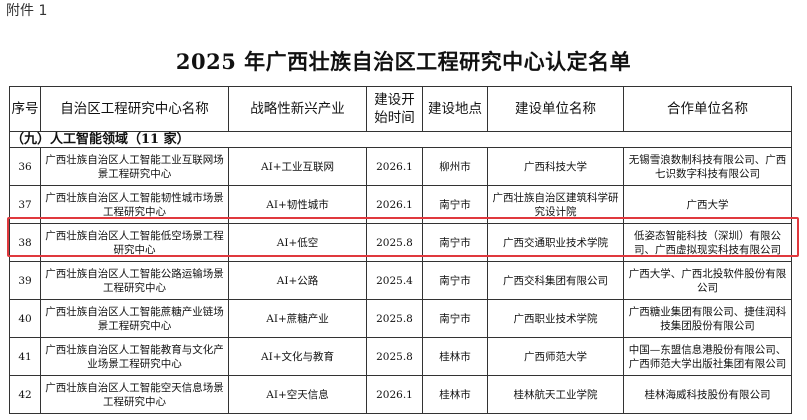 The height and width of the screenshot is (420, 807). What do you see at coordinates (297, 109) in the screenshot?
I see `header-industry: 战略性新兴产业` at bounding box center [297, 109].